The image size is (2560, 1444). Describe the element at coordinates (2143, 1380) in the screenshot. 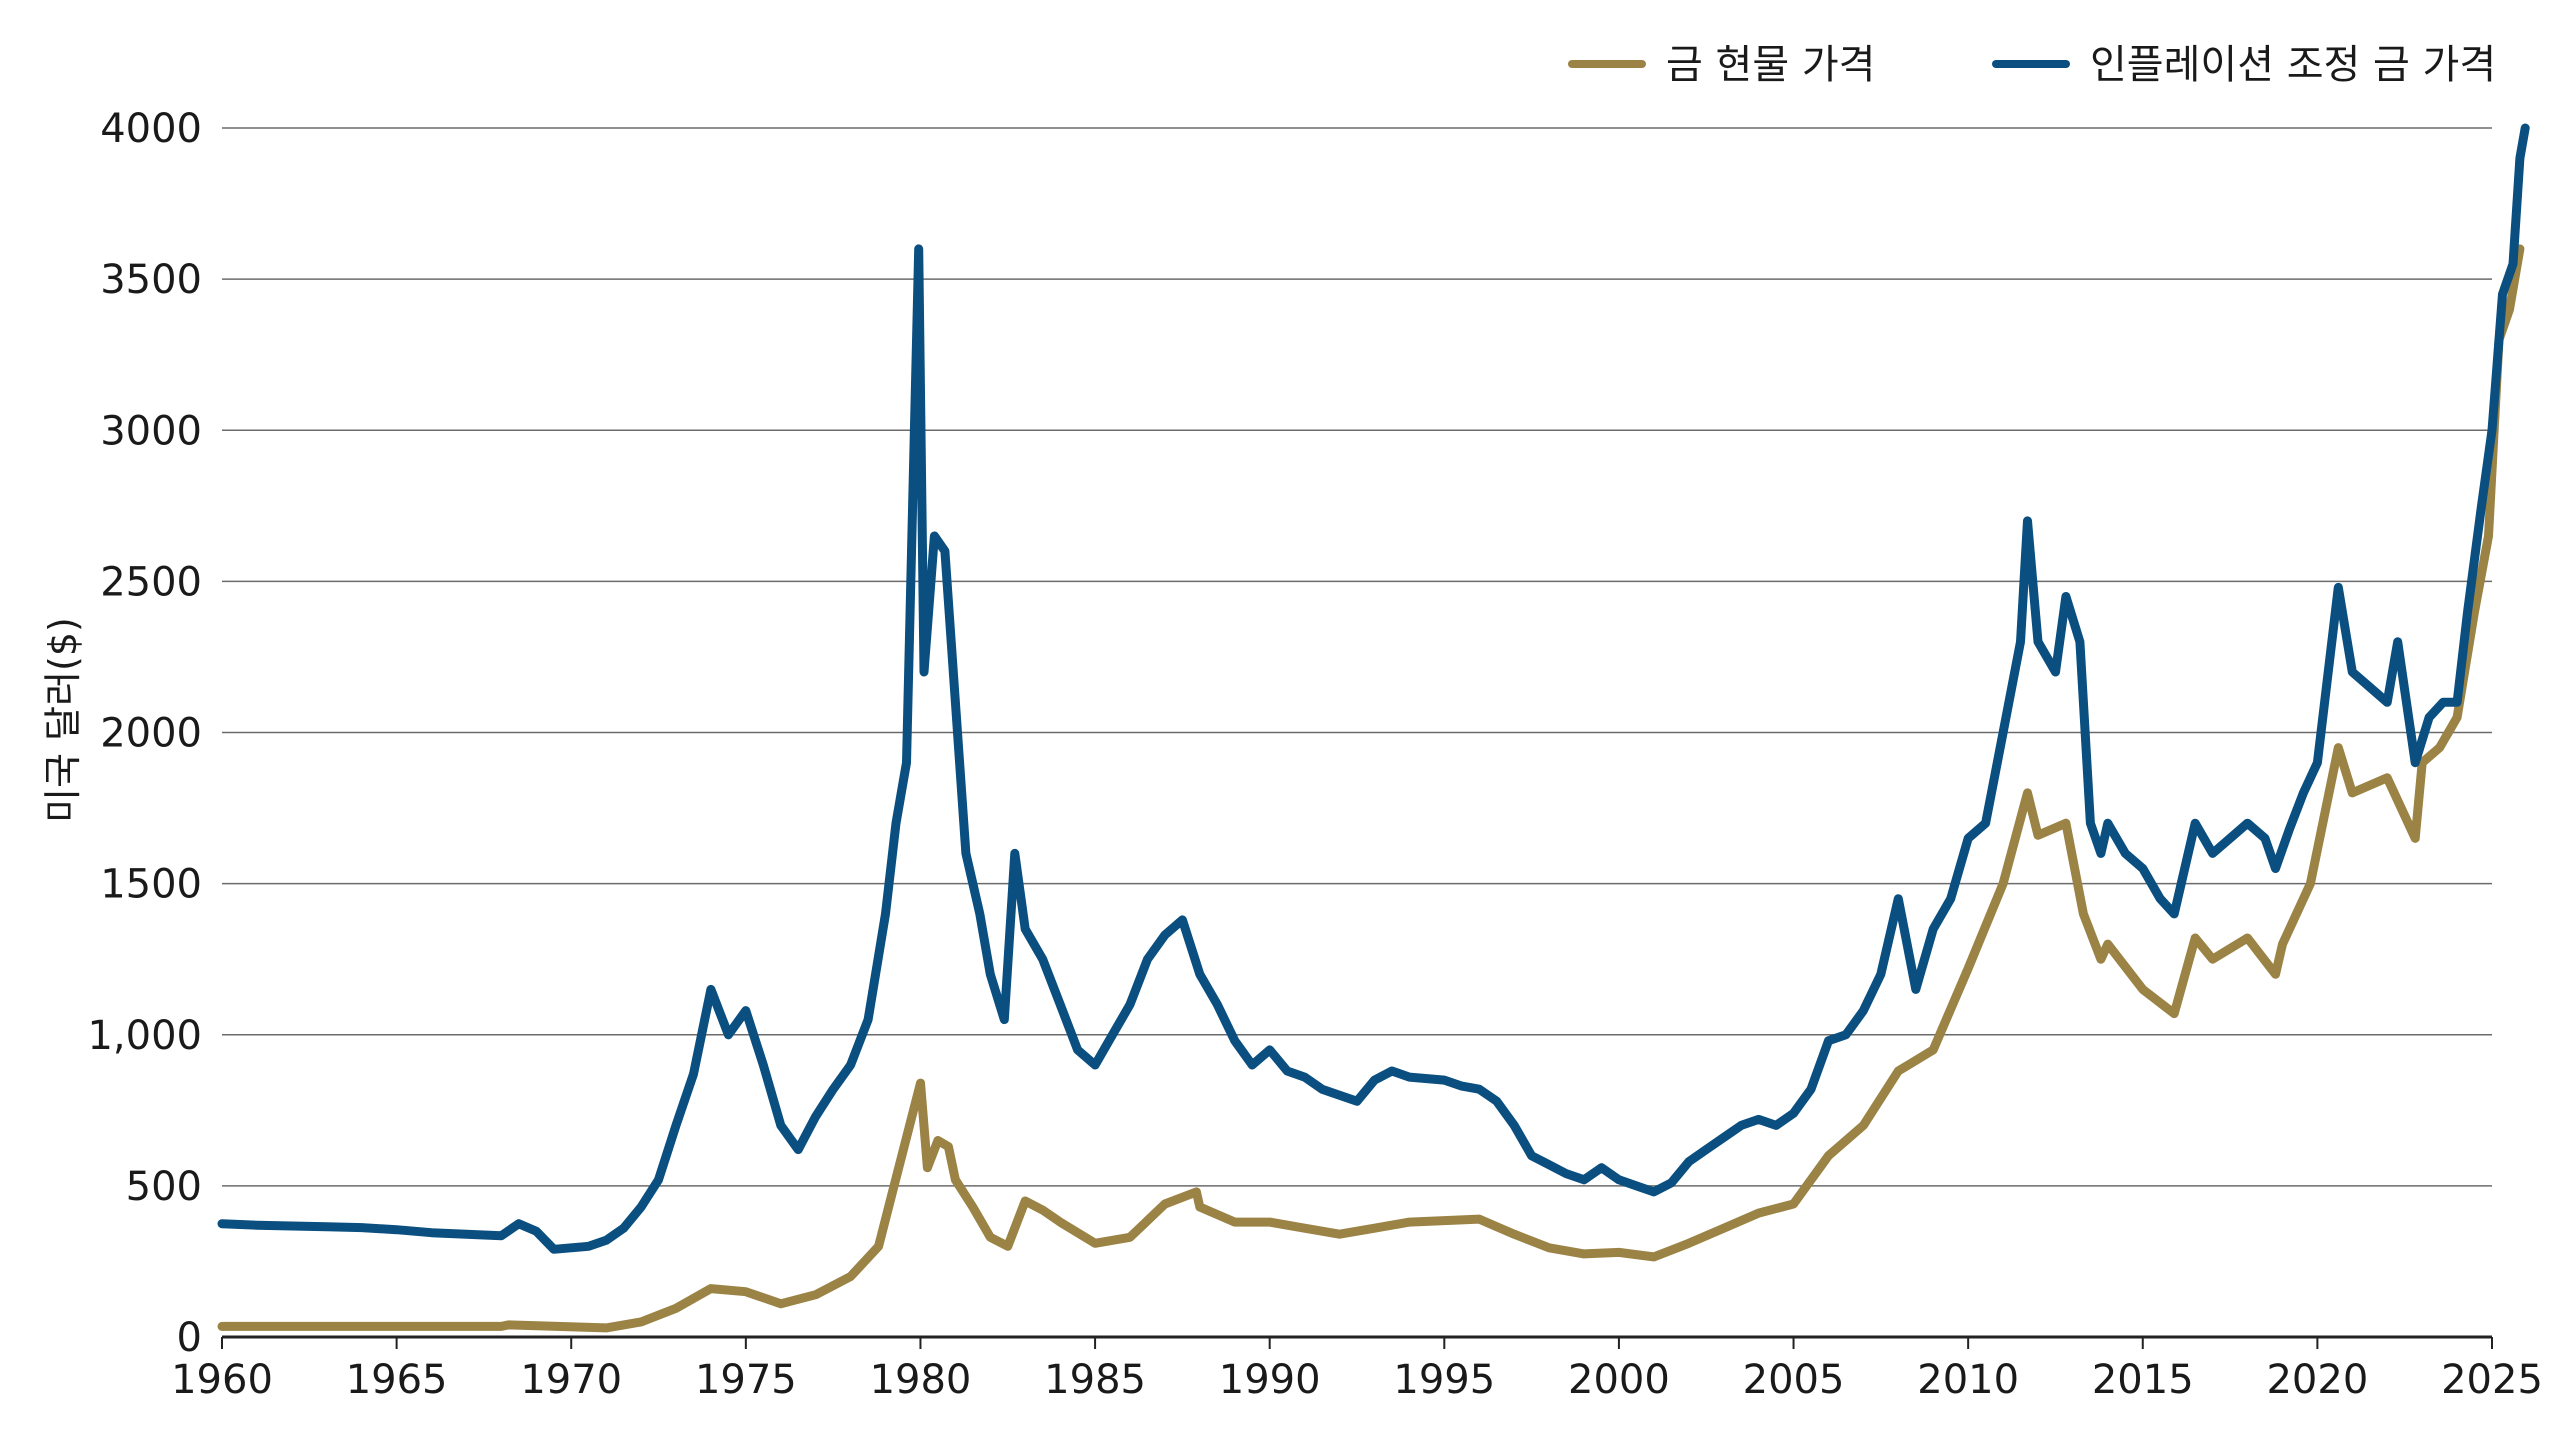

I see `x-tick-label: 2015` at that location.